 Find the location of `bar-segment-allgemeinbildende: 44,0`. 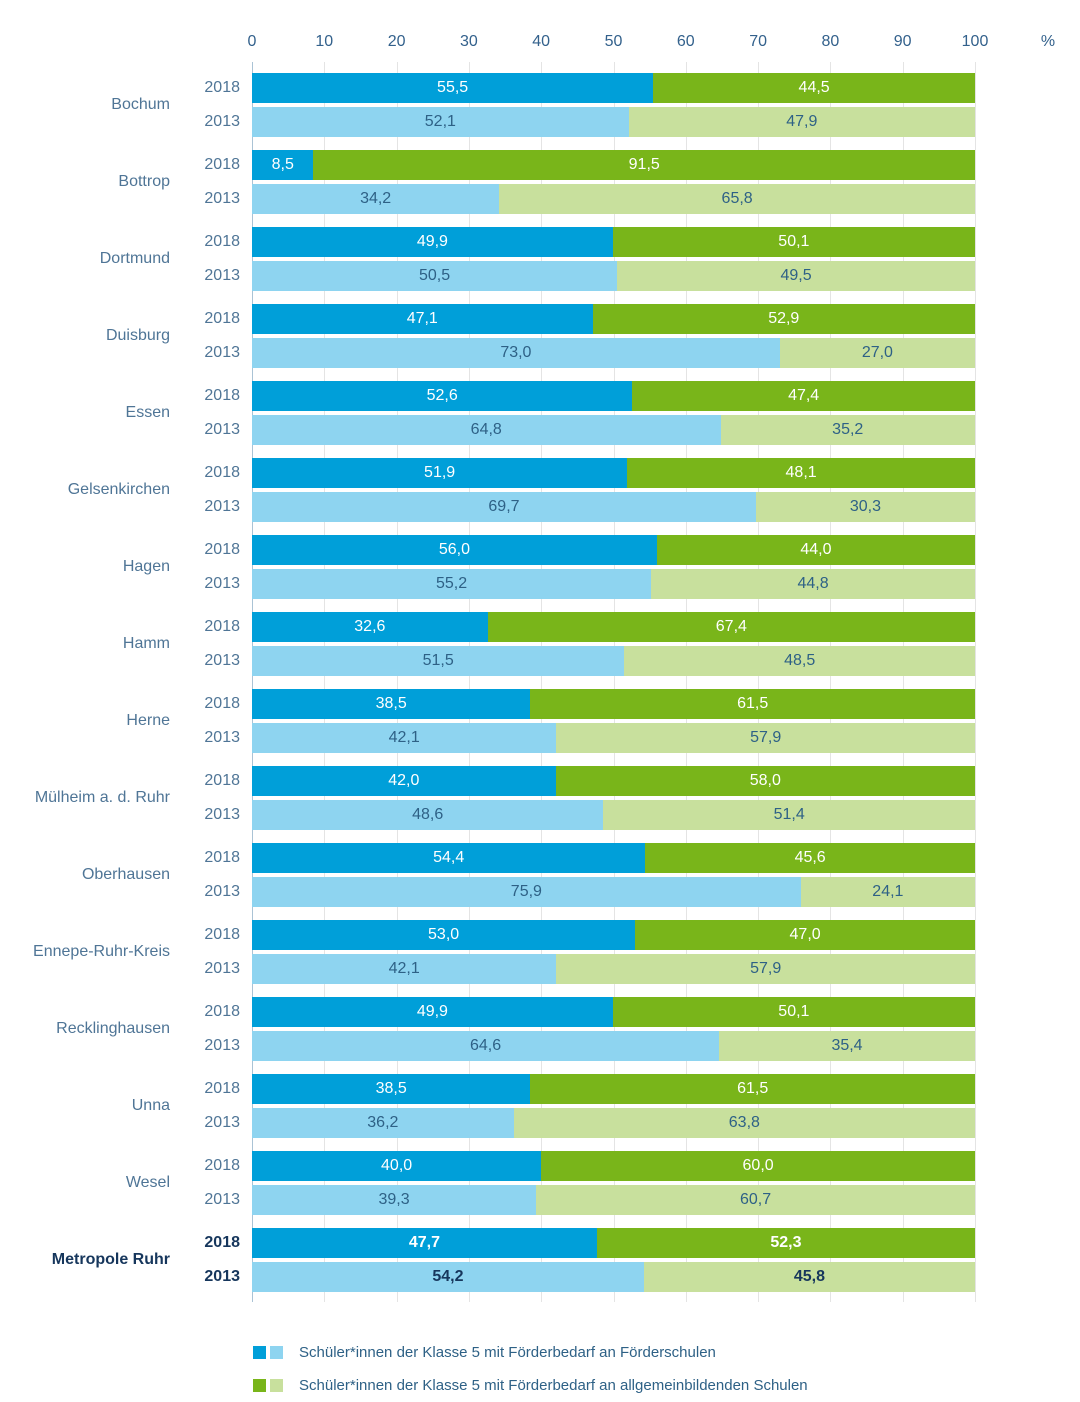

bar-segment-allgemeinbildende: 44,0 is located at coordinates (815, 550).